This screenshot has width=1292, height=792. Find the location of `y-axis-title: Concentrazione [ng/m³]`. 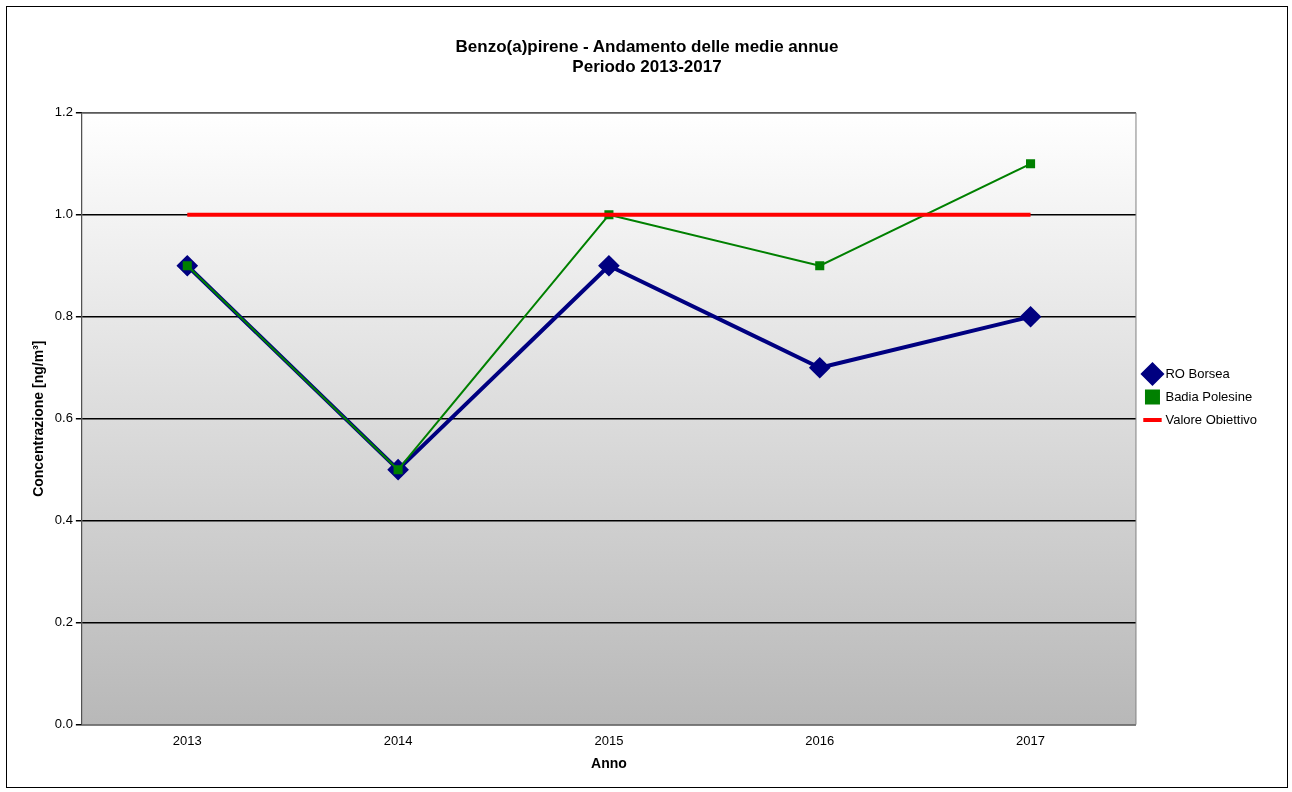

y-axis-title: Concentrazione [ng/m³] is located at coordinates (38, 418).